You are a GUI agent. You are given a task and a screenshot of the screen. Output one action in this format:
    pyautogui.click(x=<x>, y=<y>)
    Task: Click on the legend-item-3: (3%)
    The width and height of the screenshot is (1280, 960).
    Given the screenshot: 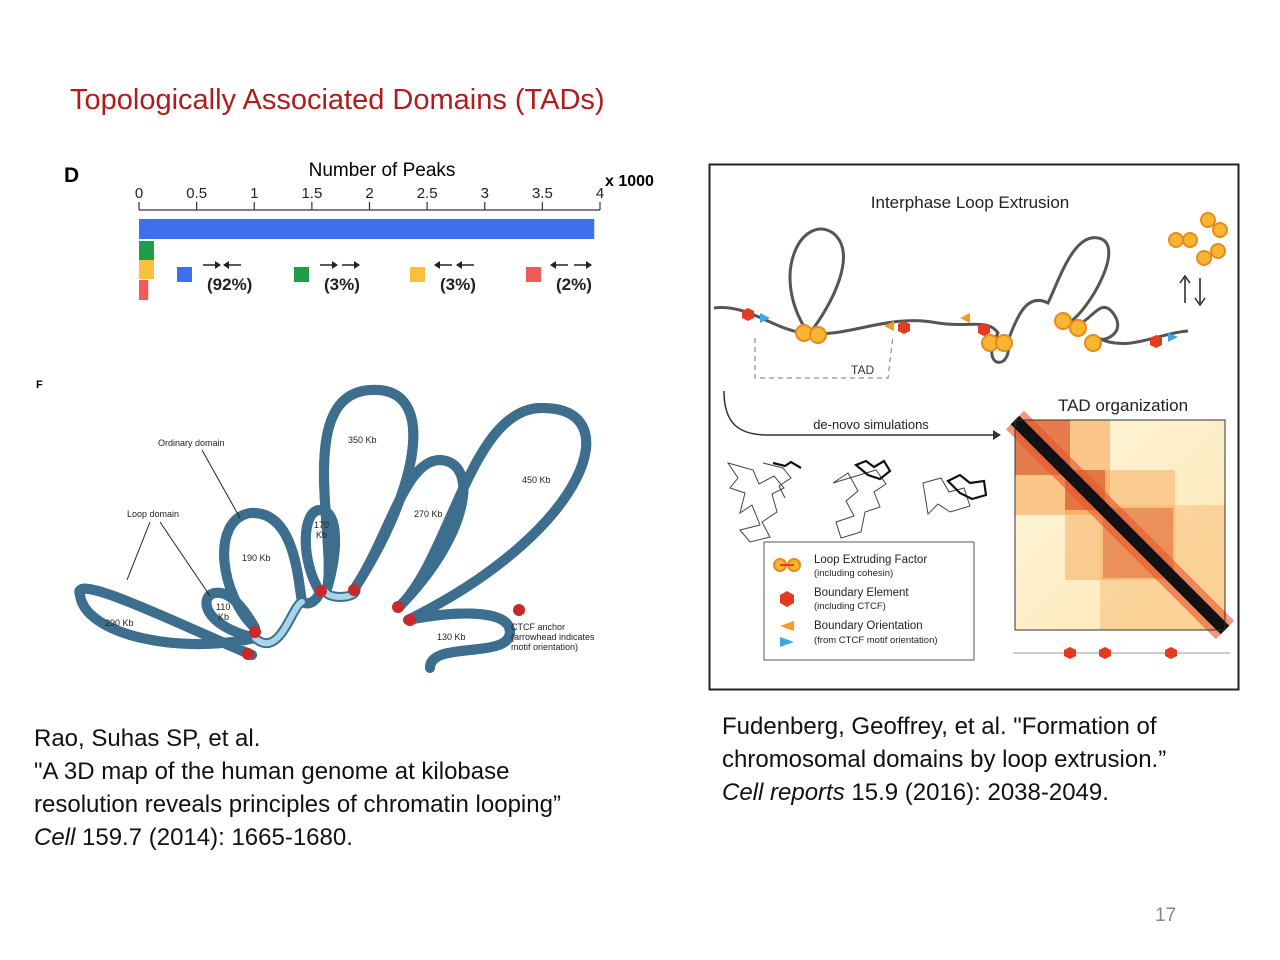 What is the action you would take?
    pyautogui.click(x=443, y=277)
    